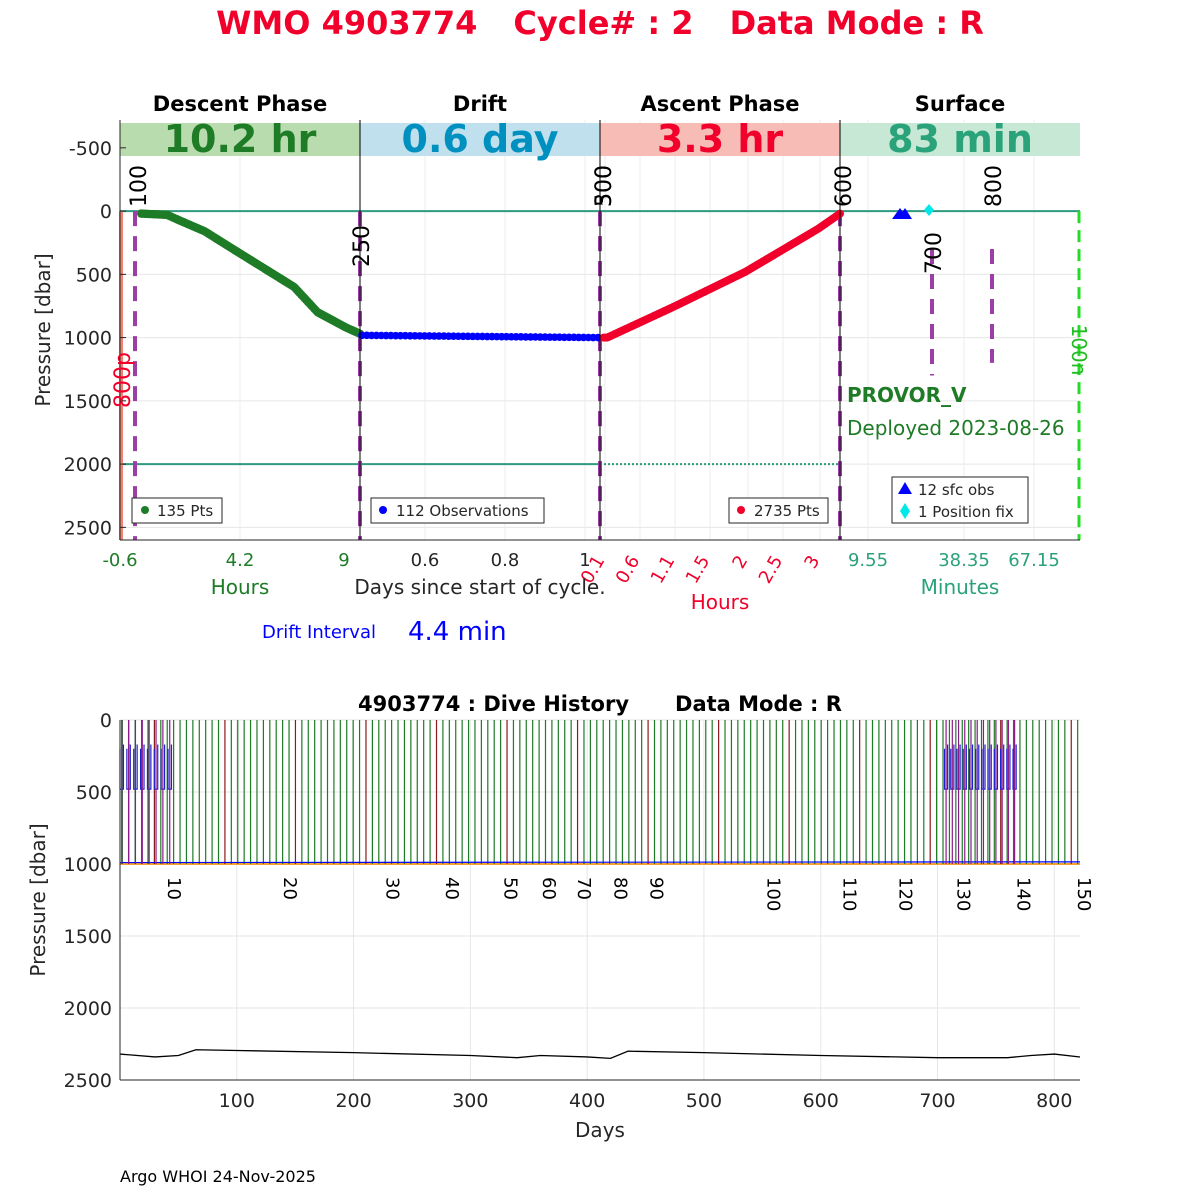 The height and width of the screenshot is (1200, 1200). Describe the element at coordinates (656, 888) in the screenshot. I see `cycle-label: 90` at that location.